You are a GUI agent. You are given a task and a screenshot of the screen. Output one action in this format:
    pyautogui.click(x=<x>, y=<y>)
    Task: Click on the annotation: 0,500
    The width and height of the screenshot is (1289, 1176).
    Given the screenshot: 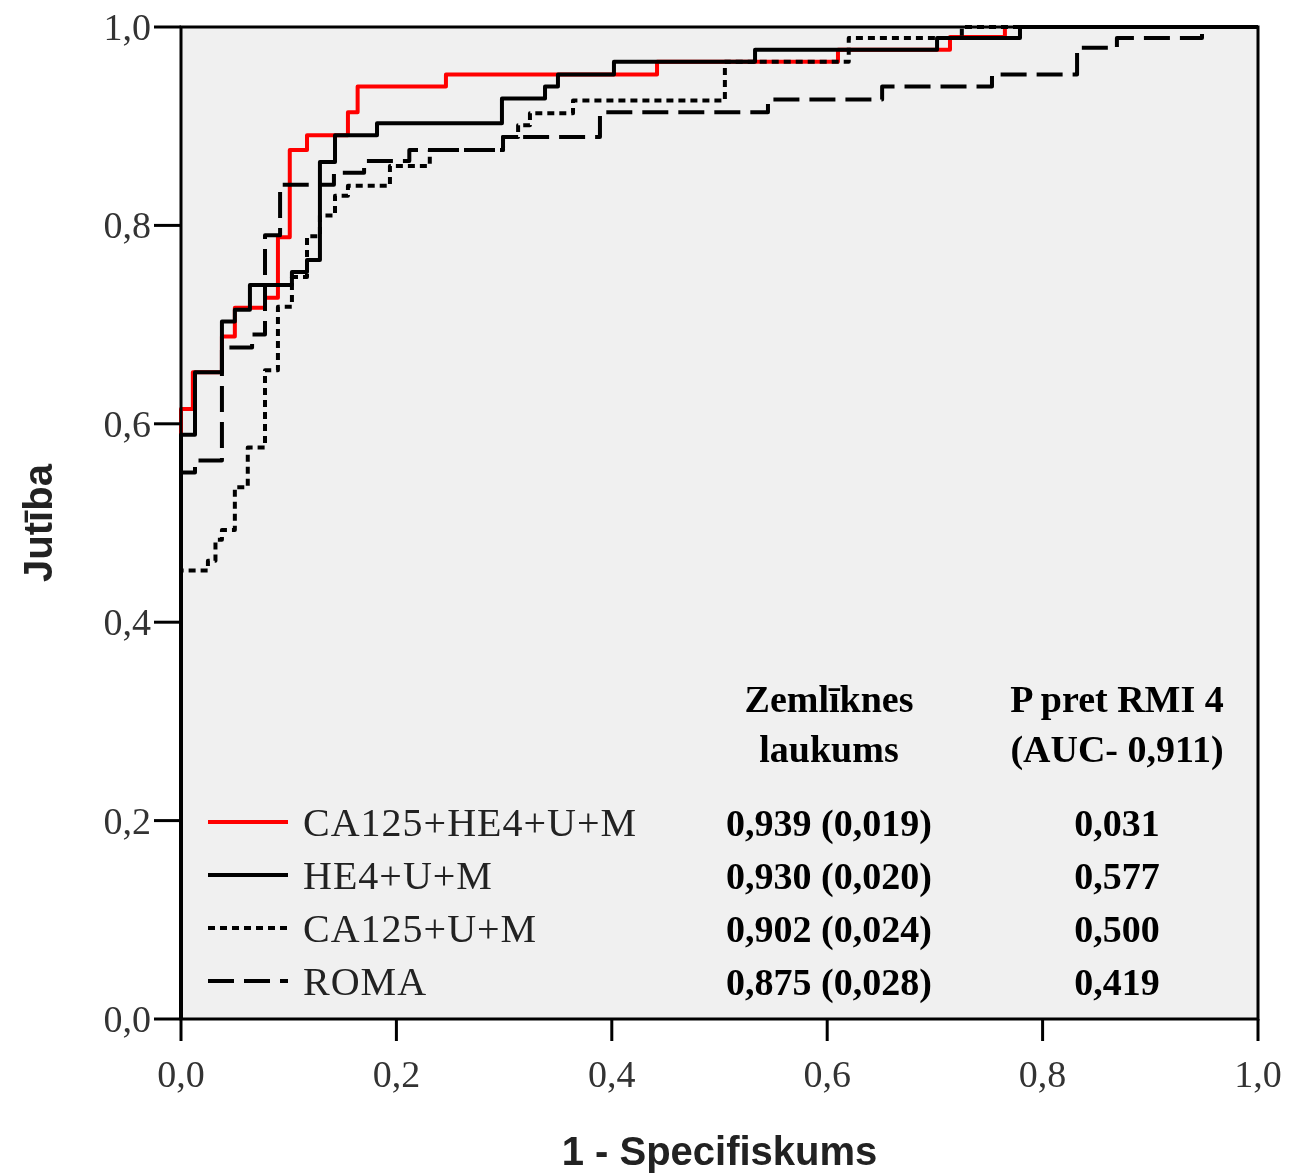 What is the action you would take?
    pyautogui.click(x=1117, y=929)
    